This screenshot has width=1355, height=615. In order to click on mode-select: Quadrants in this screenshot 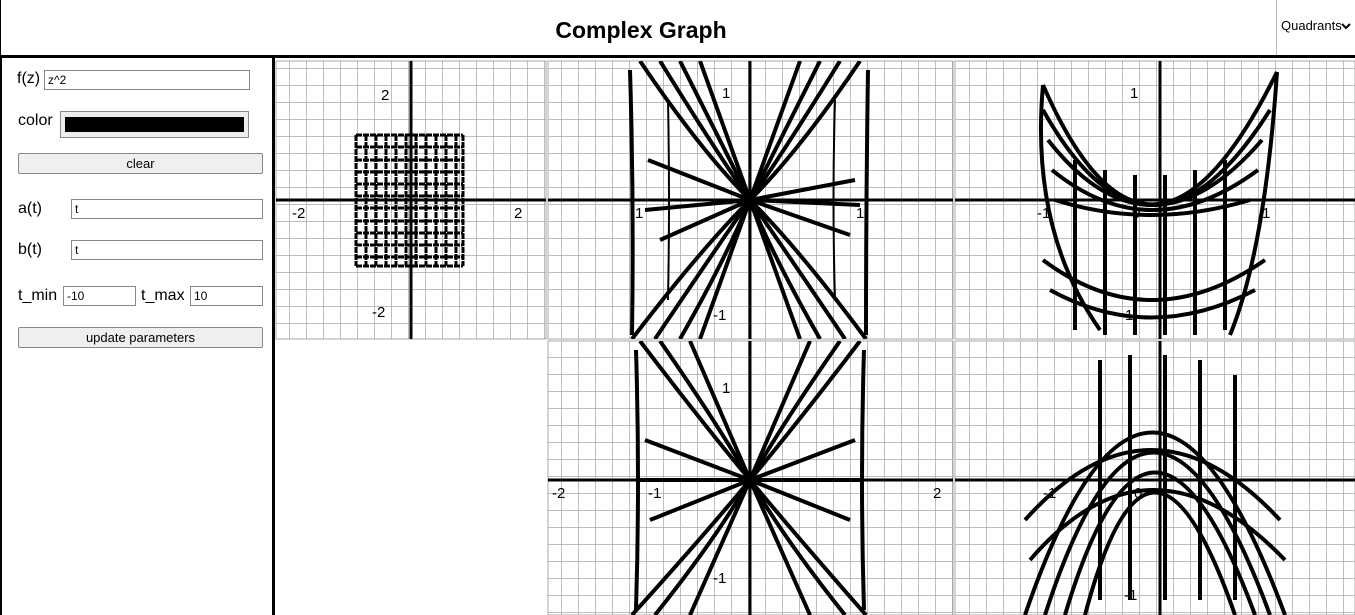, I will do `click(1315, 27)`.